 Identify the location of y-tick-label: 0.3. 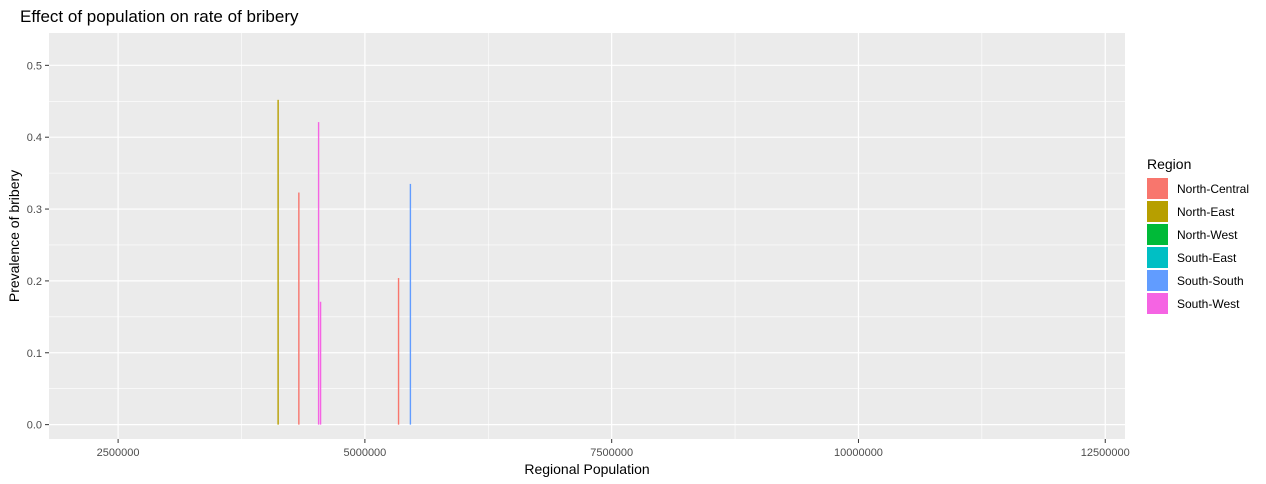
(34, 210).